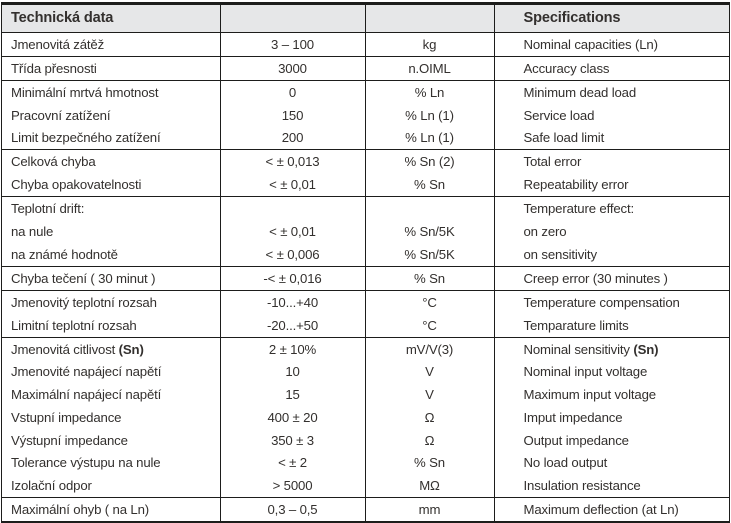 This screenshot has height=523, width=731. I want to click on cell-czech-label: Limitní teplotní rozsah, so click(111, 325).